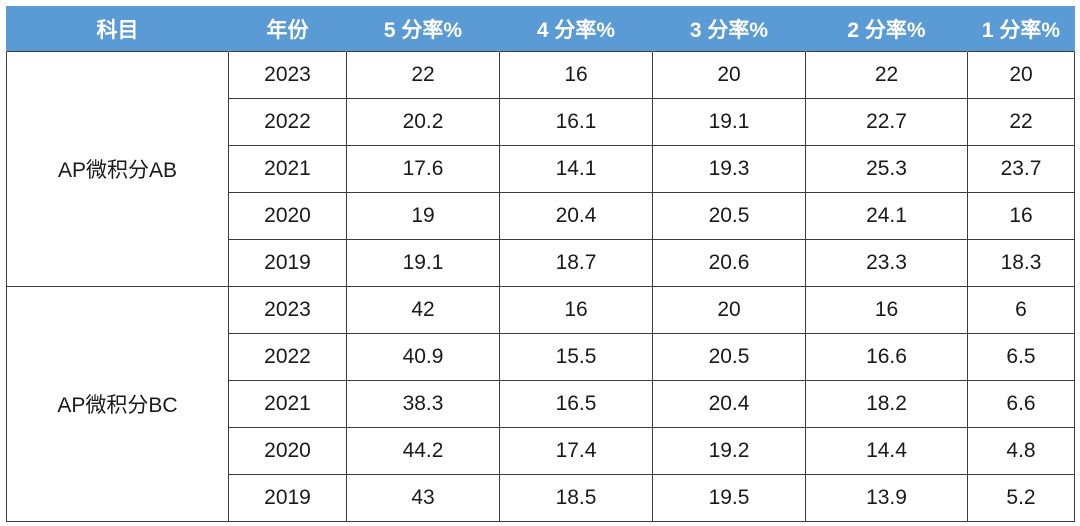 The width and height of the screenshot is (1080, 526). What do you see at coordinates (886, 29) in the screenshot?
I see `header-score-2-rate: 2 分率%` at bounding box center [886, 29].